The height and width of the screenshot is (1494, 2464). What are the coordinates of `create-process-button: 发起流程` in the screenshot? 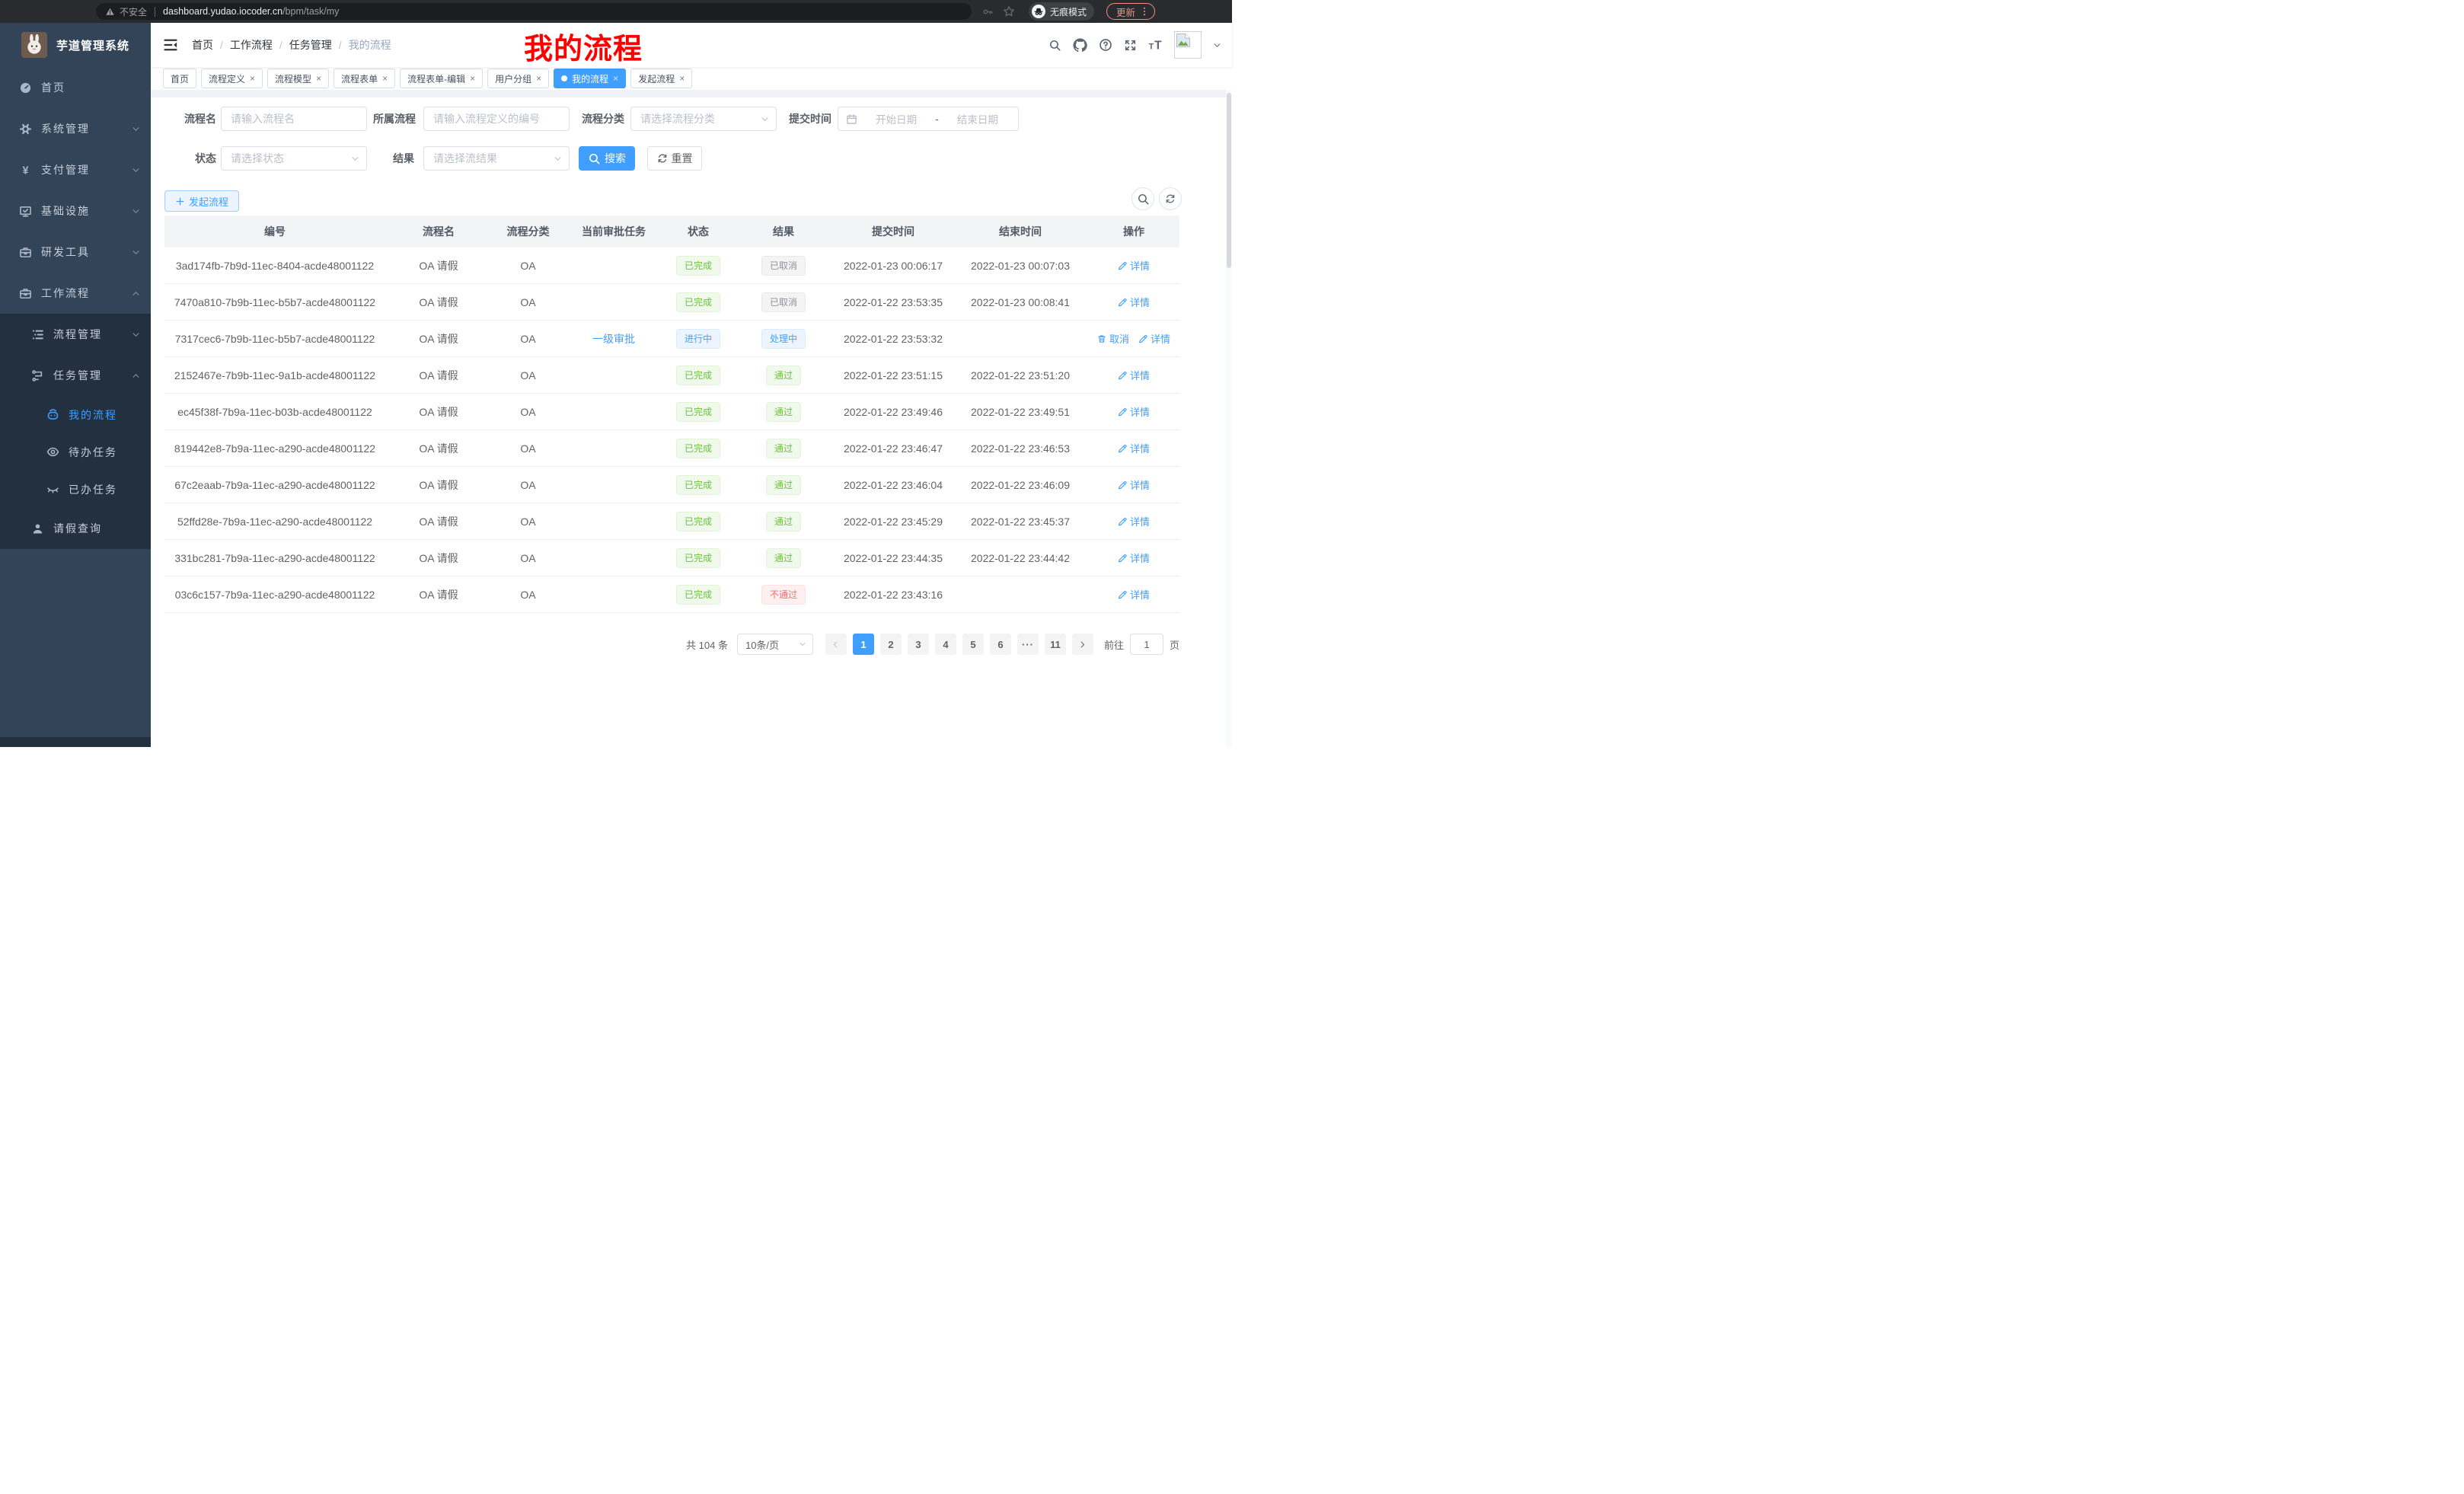 It's located at (201, 201).